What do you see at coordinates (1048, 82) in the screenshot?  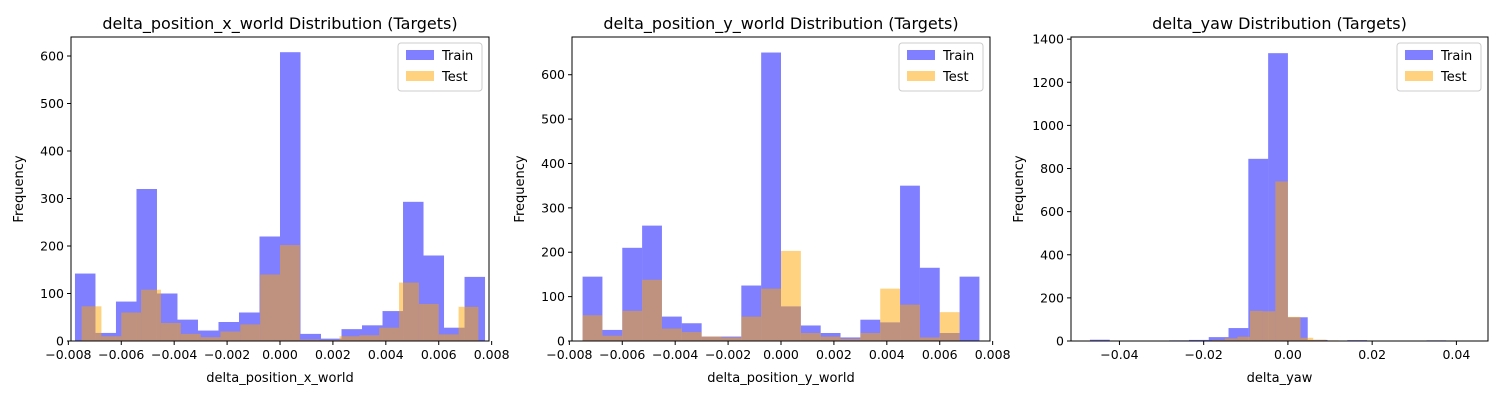 I see `y-tick-label: 1200` at bounding box center [1048, 82].